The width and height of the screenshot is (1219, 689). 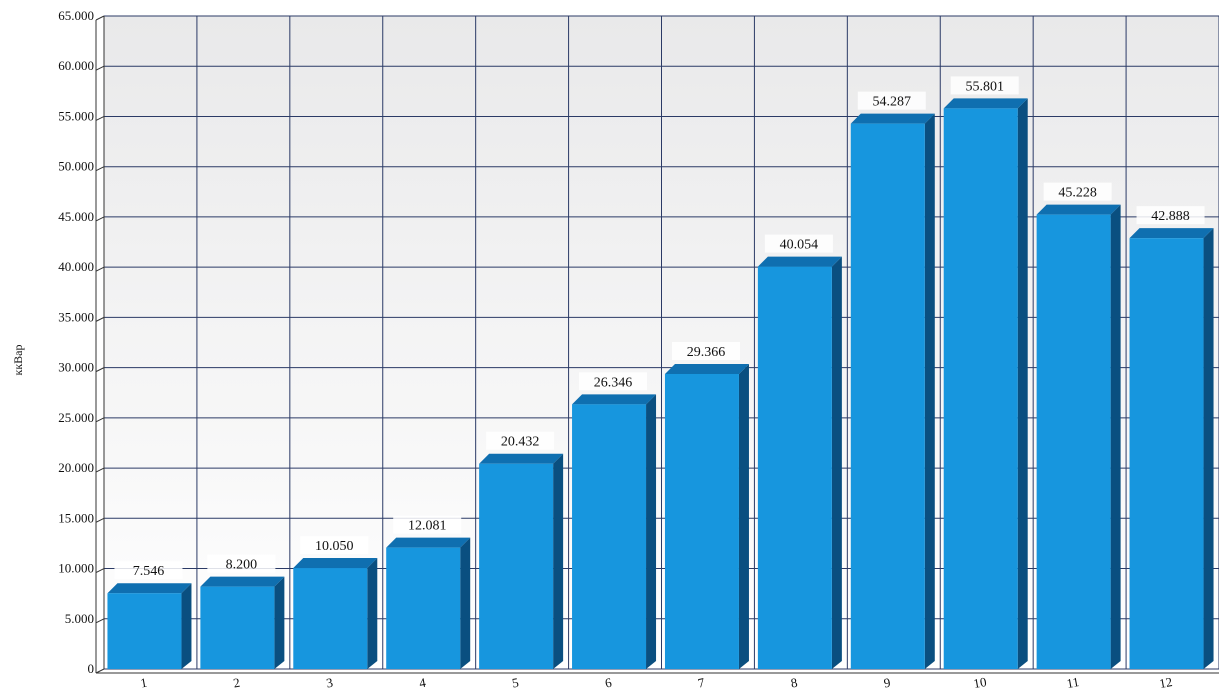 I want to click on data-label-6: 26.346, so click(x=613, y=382).